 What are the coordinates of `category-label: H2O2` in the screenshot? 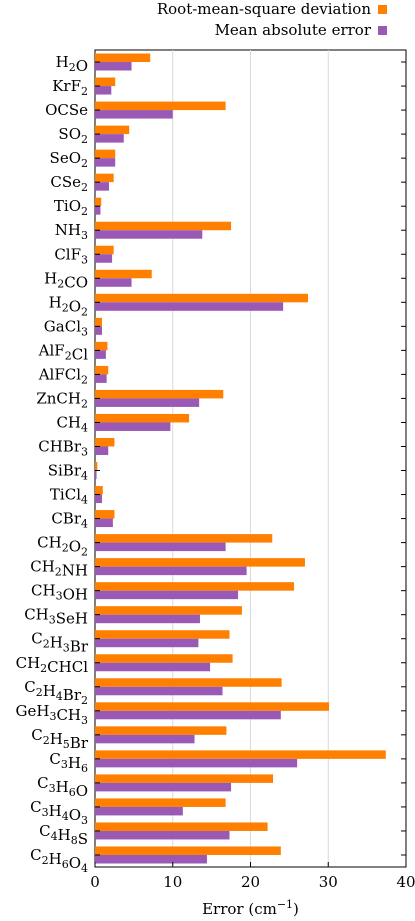 It's located at (68, 305).